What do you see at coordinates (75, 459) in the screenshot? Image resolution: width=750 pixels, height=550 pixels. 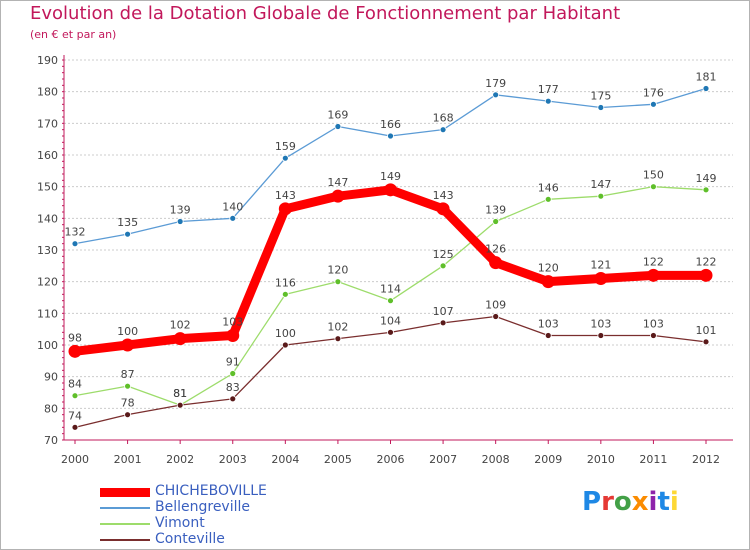 I see `x-tick-label: 2000` at bounding box center [75, 459].